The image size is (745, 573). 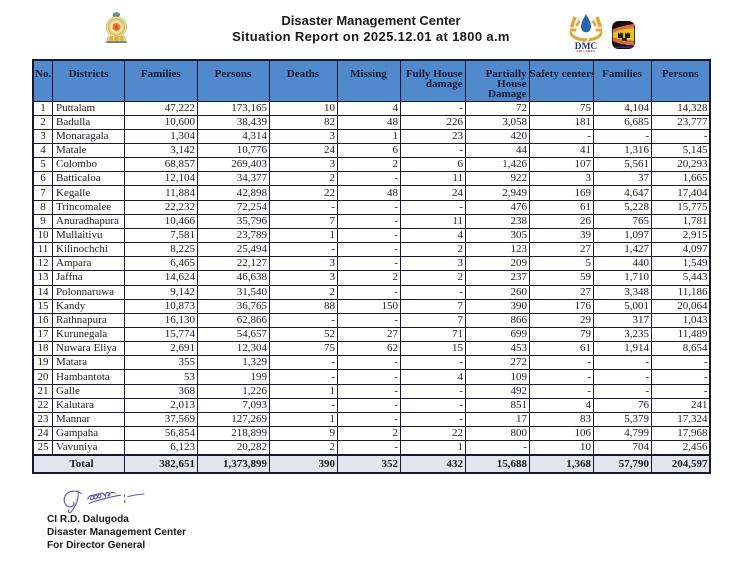 What do you see at coordinates (586, 51) in the screenshot?
I see `svg-text: SRI LANKA` at bounding box center [586, 51].